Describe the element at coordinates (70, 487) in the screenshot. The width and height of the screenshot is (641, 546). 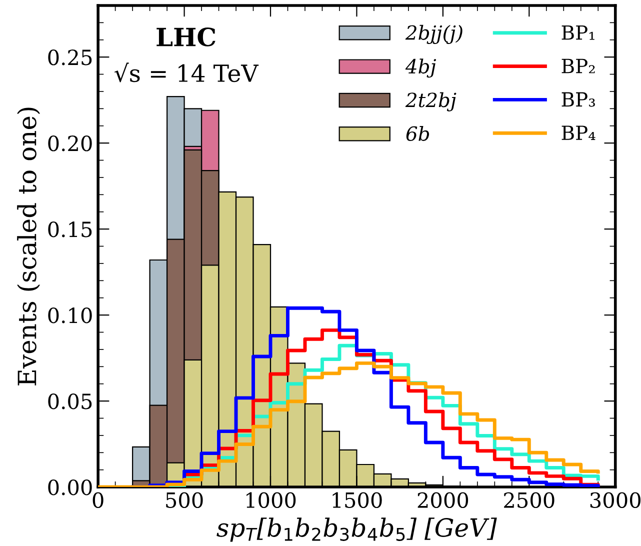
I see `y-tick-label: 0.00` at that location.